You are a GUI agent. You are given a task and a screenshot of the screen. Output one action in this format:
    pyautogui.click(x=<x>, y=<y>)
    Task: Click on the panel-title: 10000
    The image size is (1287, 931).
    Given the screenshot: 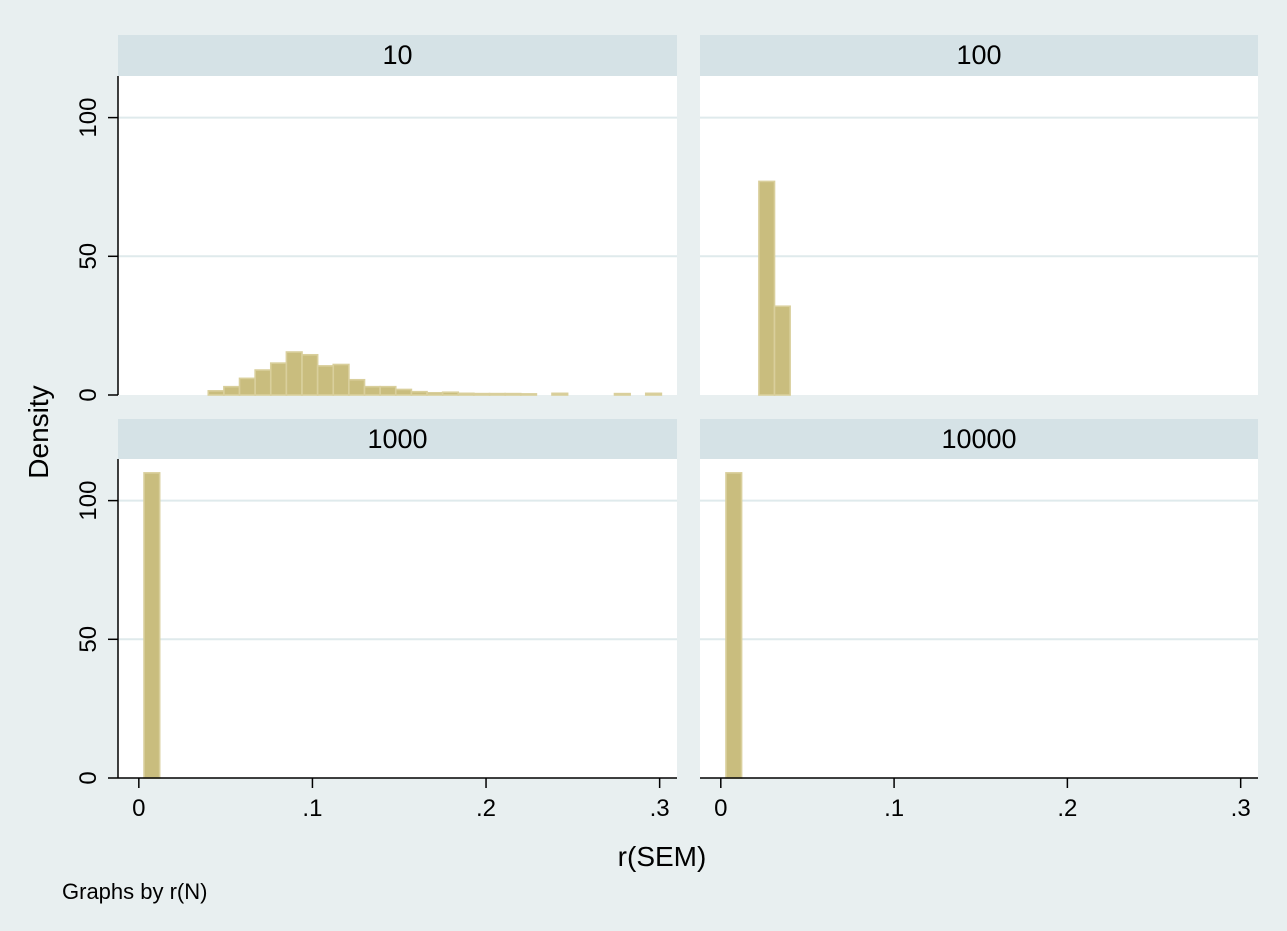 What is the action you would take?
    pyautogui.click(x=978, y=439)
    